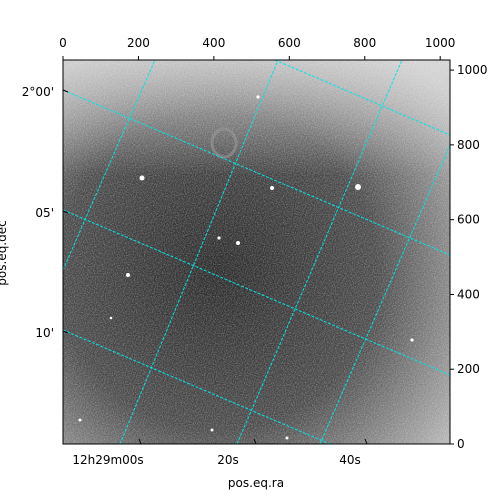 This screenshot has width=500, height=504. Describe the element at coordinates (44, 213) in the screenshot. I see `dec-tick-label: 05'` at that location.